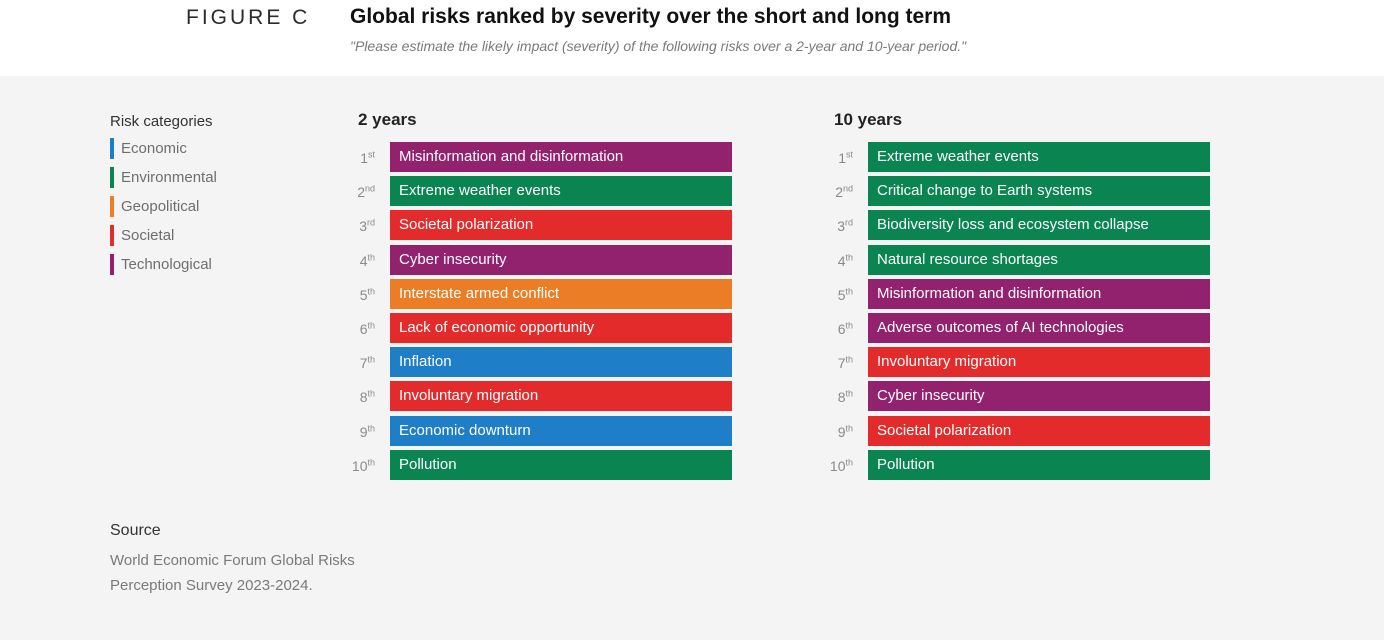 The height and width of the screenshot is (640, 1384). I want to click on risk-bar: Critical change to Earth systems, so click(1039, 191).